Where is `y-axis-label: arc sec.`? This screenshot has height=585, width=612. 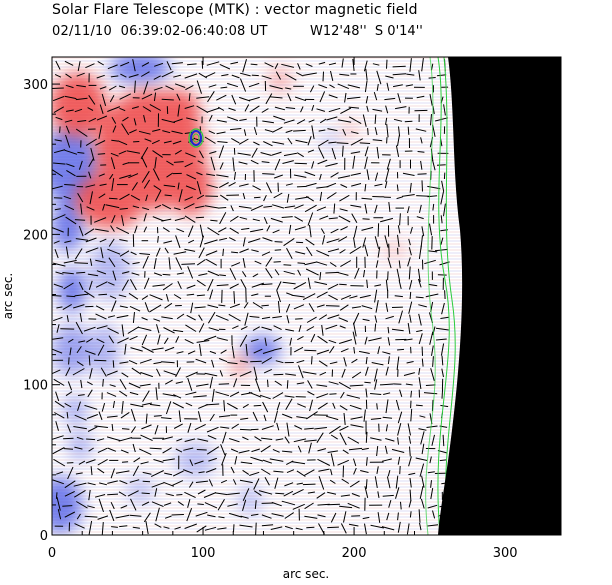 y-axis-label: arc sec. is located at coordinates (8, 296).